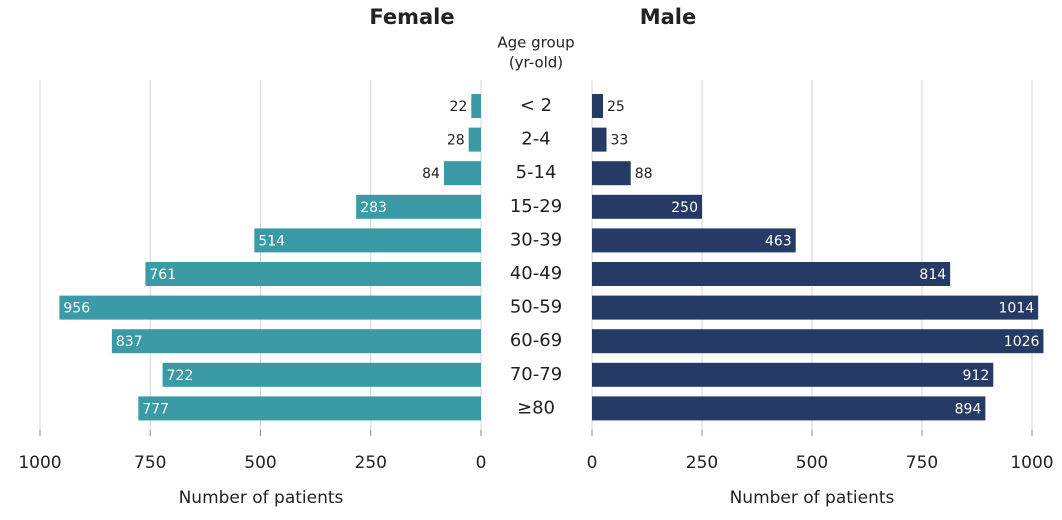 The image size is (1062, 520). Describe the element at coordinates (1017, 309) in the screenshot. I see `value-label: 1014` at that location.